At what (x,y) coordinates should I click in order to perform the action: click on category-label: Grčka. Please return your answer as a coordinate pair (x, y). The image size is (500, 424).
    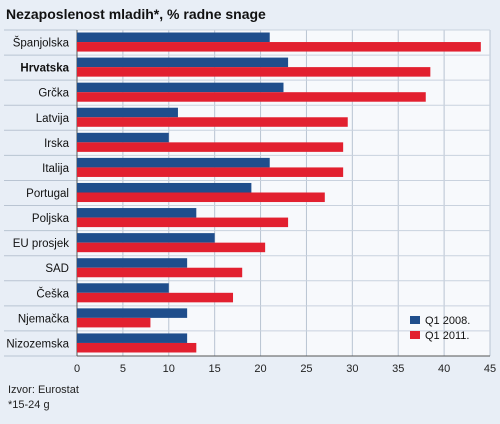
    Looking at the image, I should click on (53, 94).